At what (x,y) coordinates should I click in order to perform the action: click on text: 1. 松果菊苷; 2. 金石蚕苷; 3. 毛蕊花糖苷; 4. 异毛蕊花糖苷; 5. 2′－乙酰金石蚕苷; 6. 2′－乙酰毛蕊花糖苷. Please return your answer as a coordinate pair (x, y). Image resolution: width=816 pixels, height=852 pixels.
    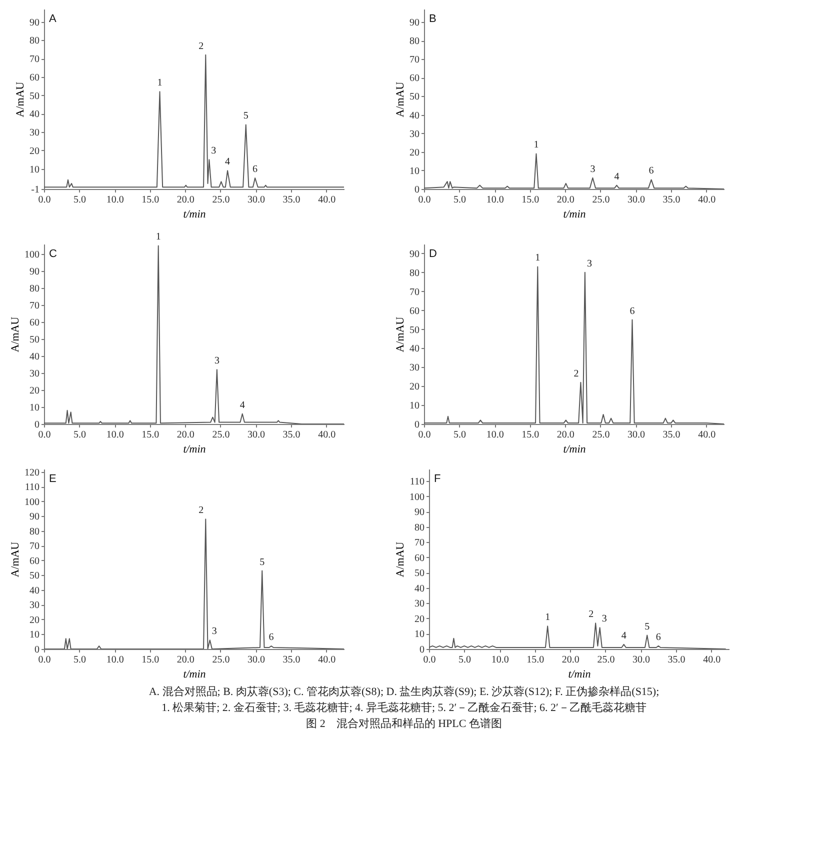
    Looking at the image, I should click on (404, 708).